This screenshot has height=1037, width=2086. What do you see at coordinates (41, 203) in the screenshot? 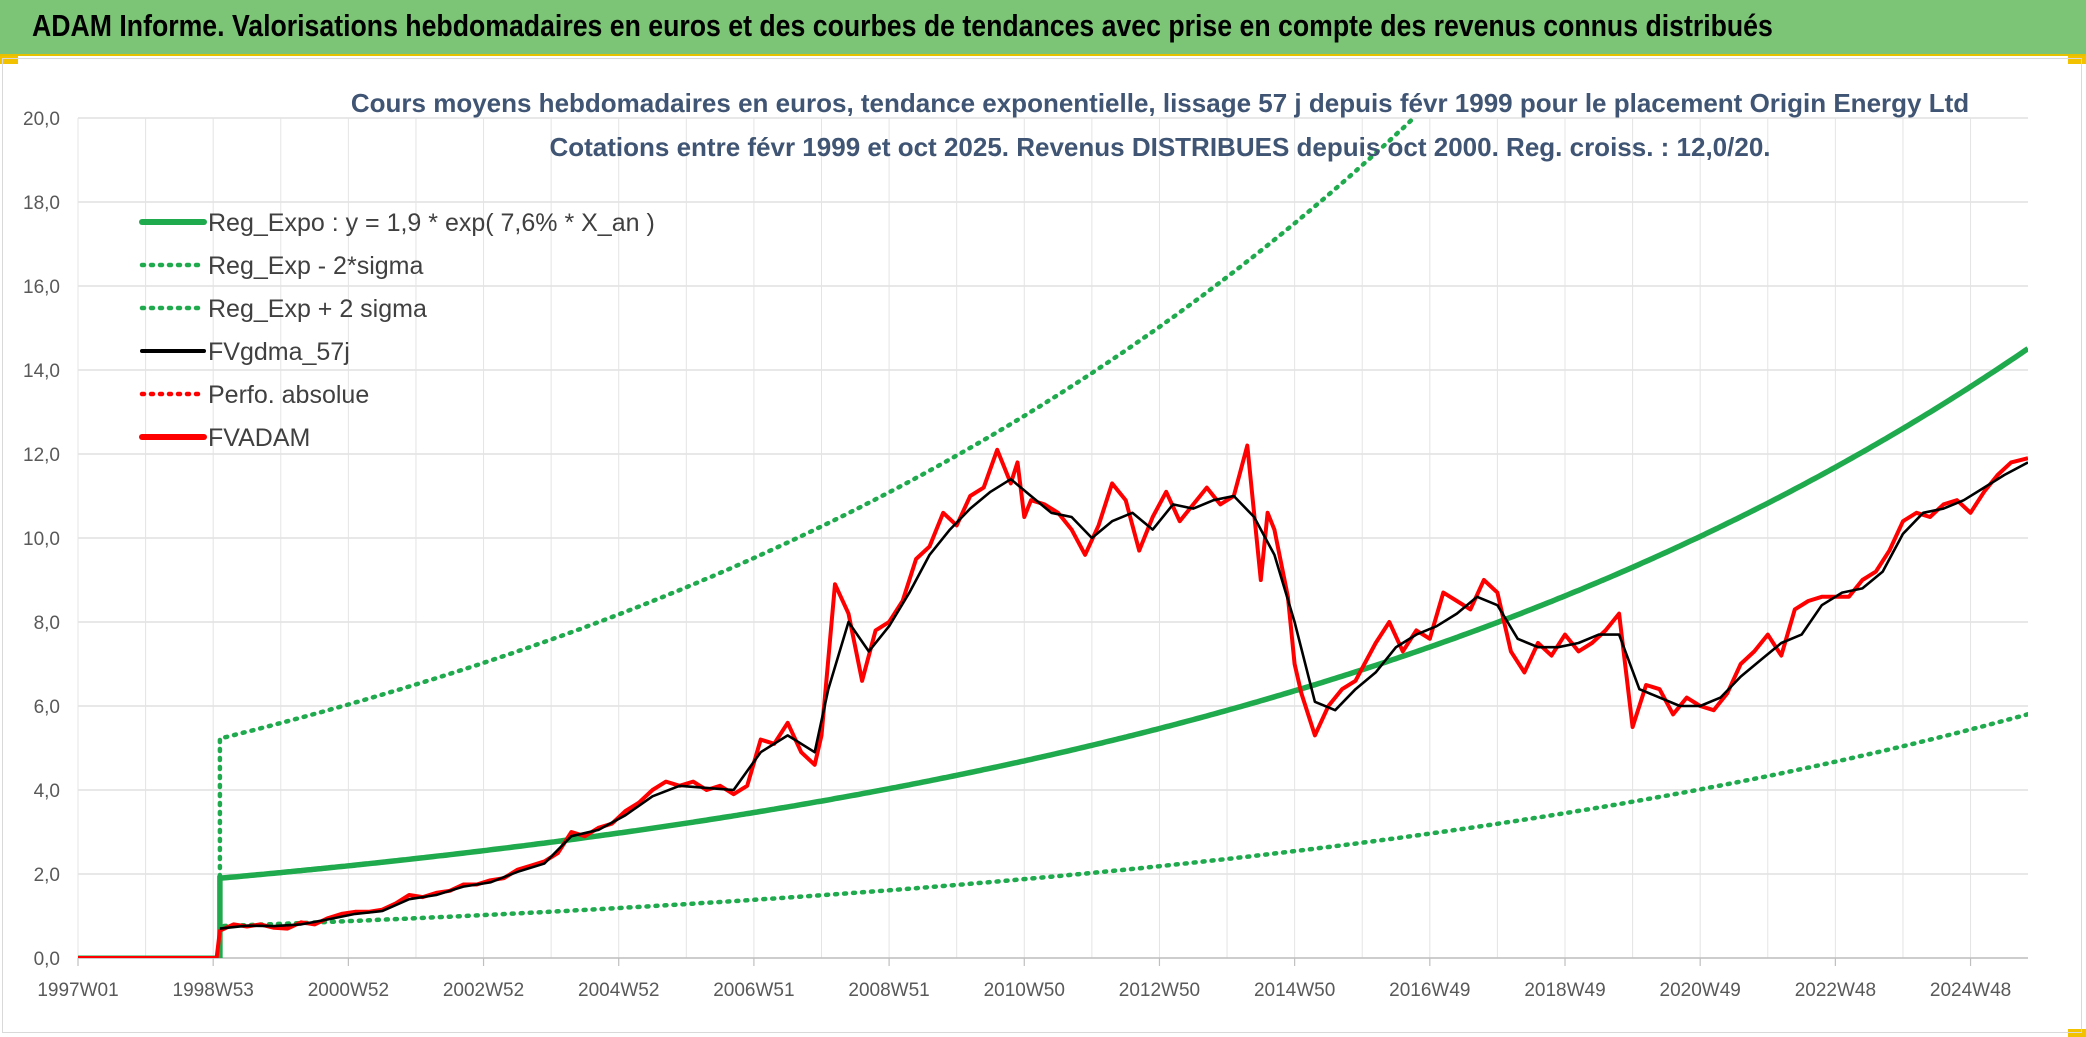
I see `y-tick-label: 18,0` at bounding box center [41, 203].